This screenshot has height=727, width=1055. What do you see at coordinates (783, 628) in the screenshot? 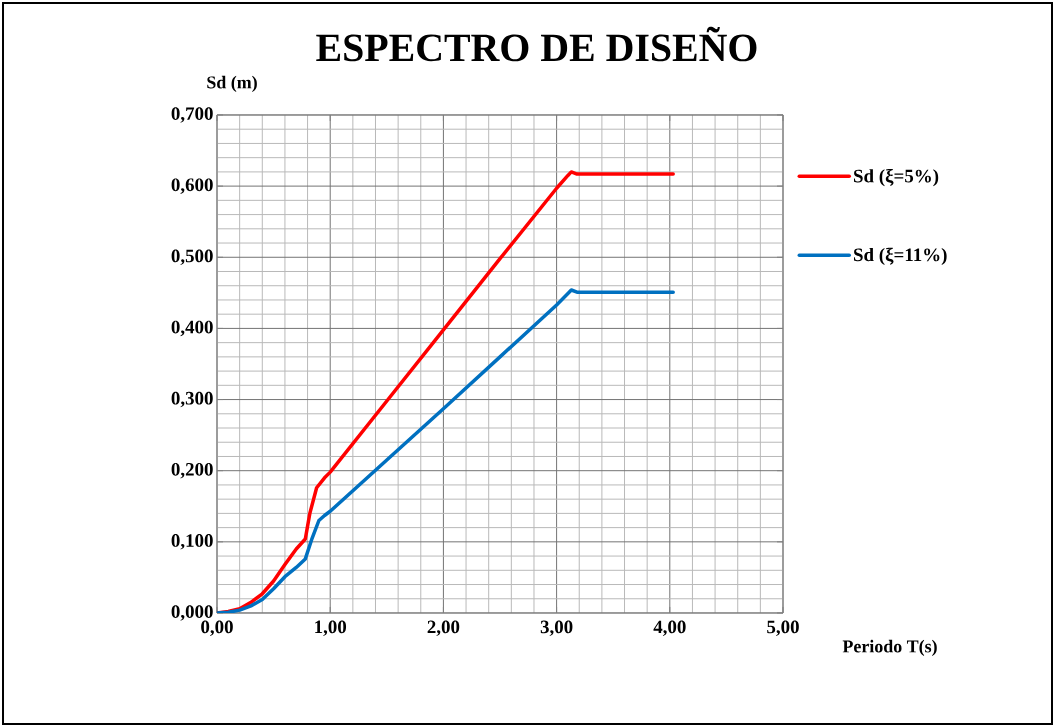
I see `x-tick-label: 5,00` at bounding box center [783, 628].